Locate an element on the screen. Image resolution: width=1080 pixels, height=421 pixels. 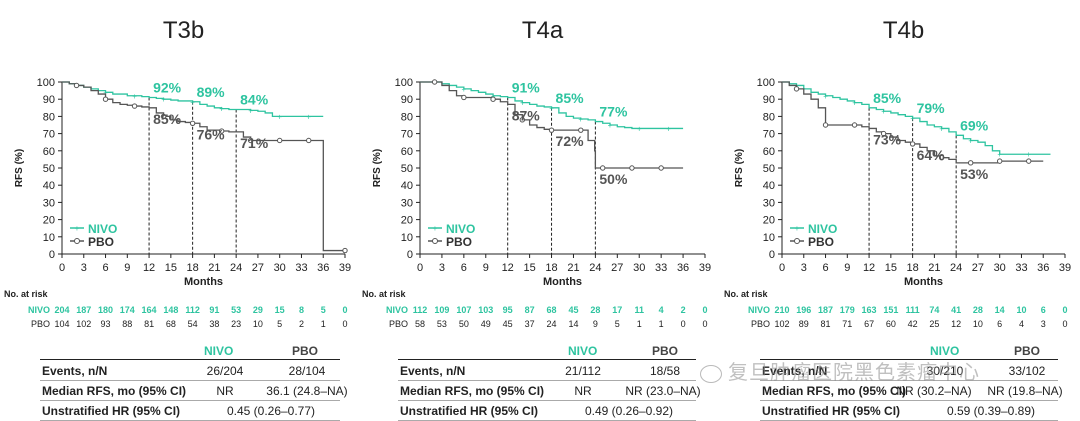
y-tick-label: 40 is located at coordinates (769, 186).